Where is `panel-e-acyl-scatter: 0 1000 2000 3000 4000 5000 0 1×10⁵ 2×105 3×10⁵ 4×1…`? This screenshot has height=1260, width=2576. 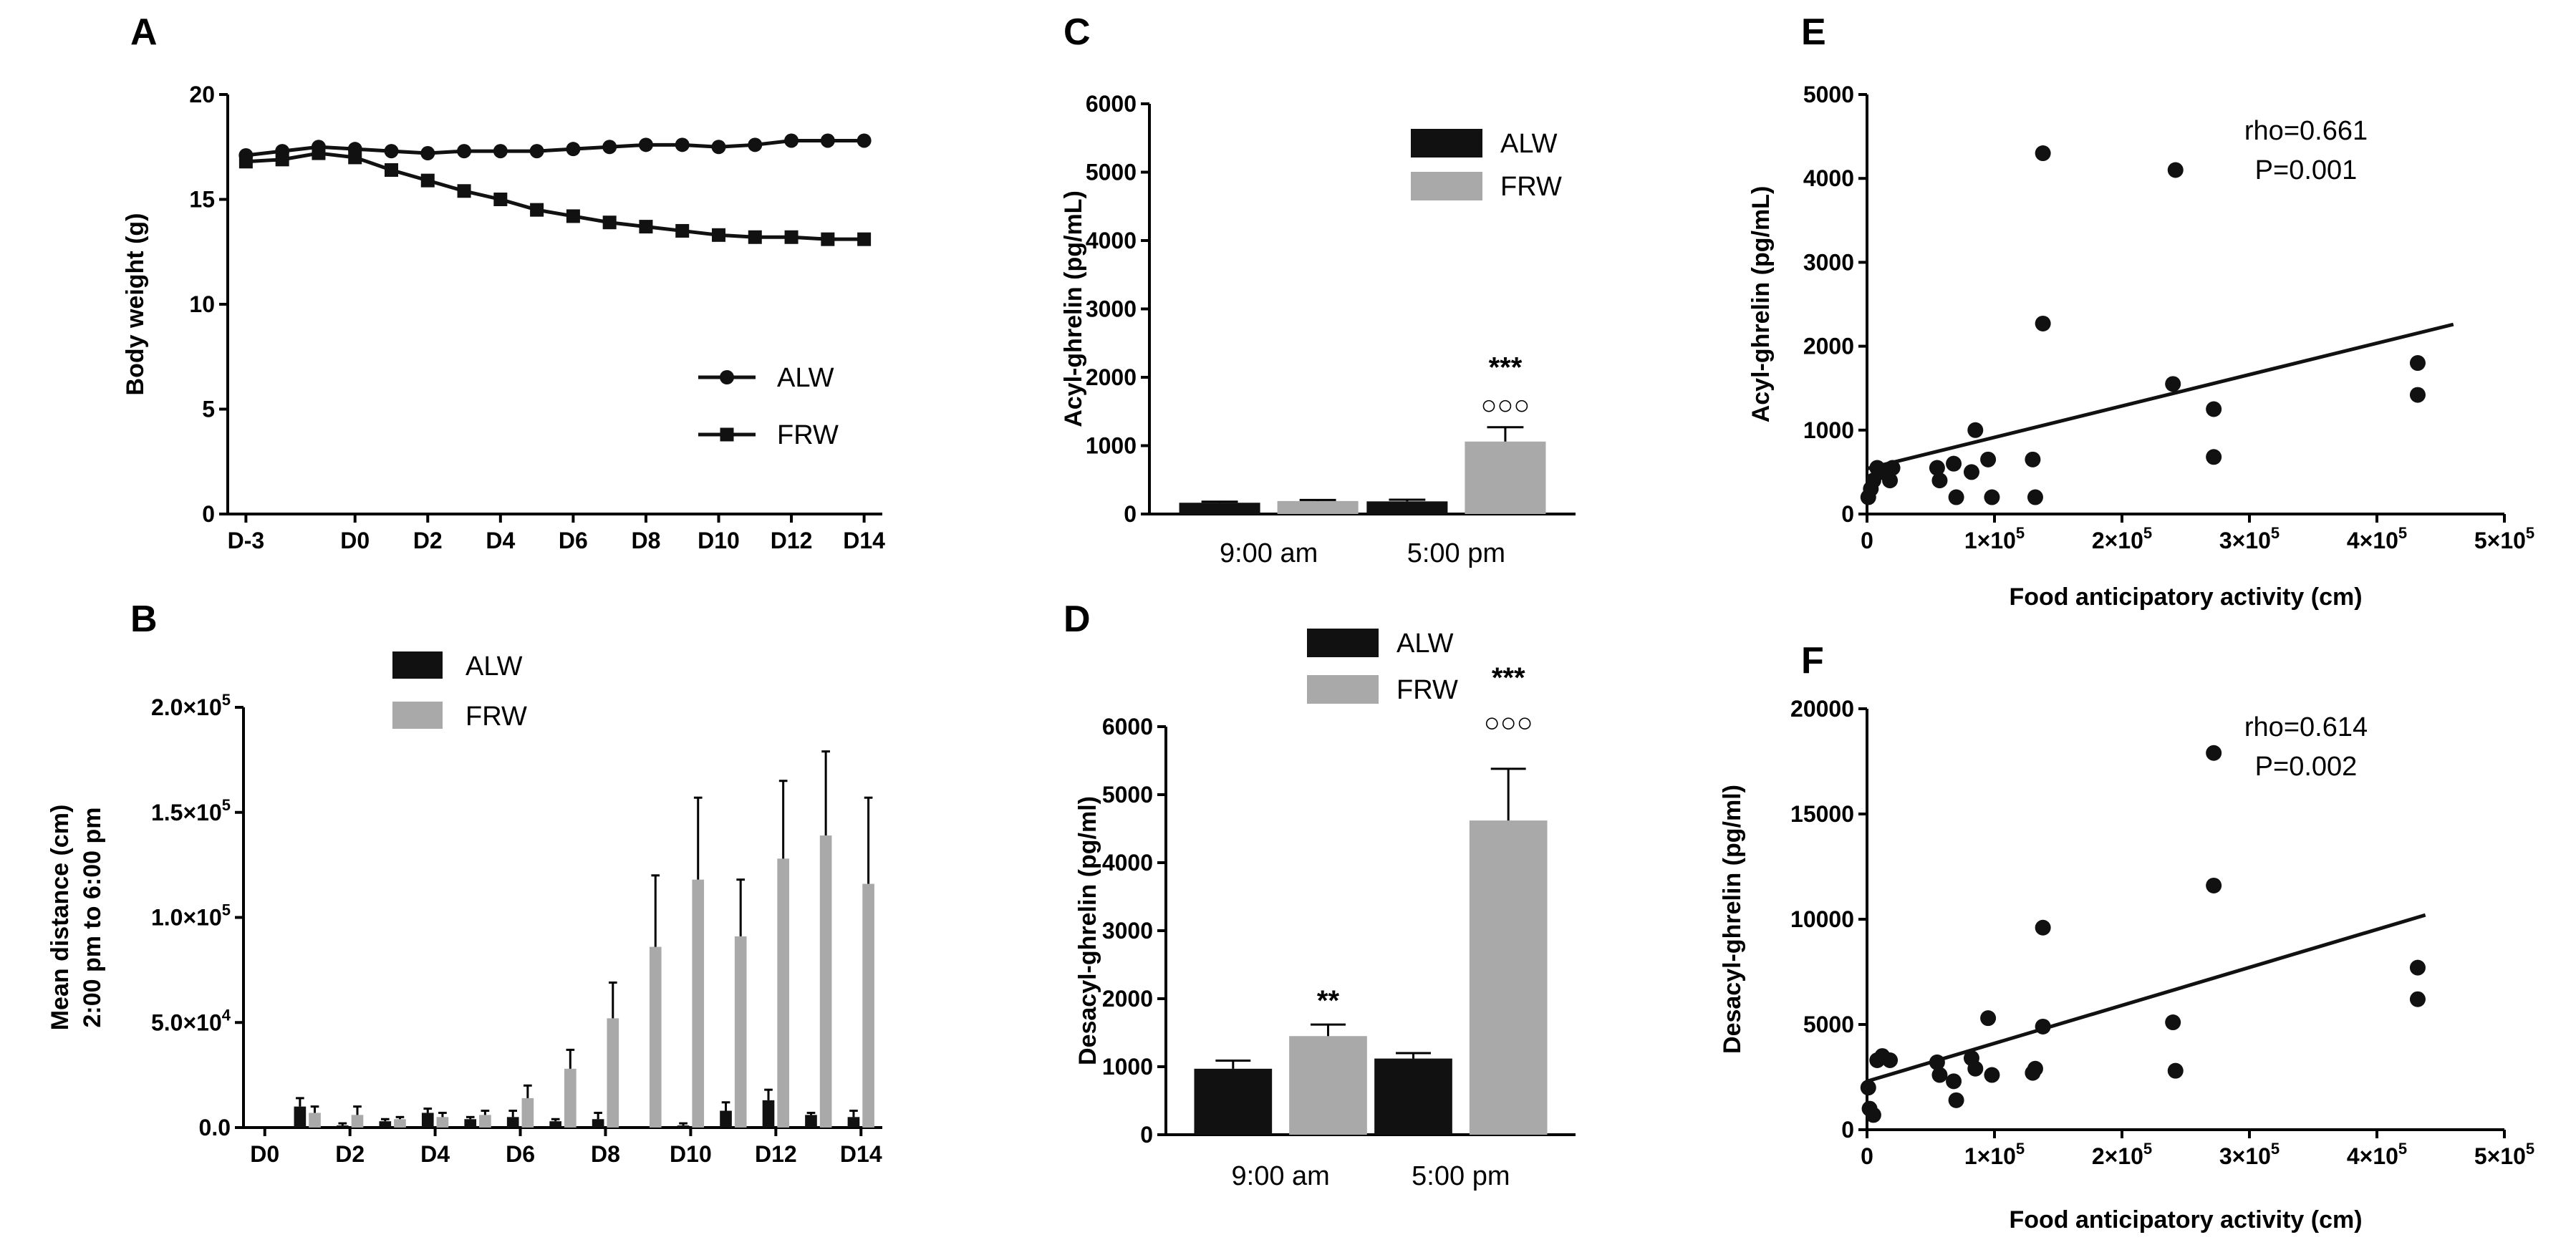 panel-e-acyl-scatter: 0 1000 2000 3000 4000 5000 0 1×10⁵ 2×105 3×10⁵ 4×1… is located at coordinates (2140, 346).